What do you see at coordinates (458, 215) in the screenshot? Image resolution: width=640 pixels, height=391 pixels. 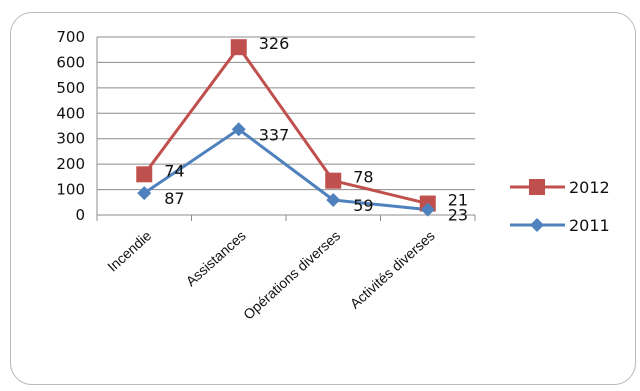 I see `data-label: 23` at bounding box center [458, 215].